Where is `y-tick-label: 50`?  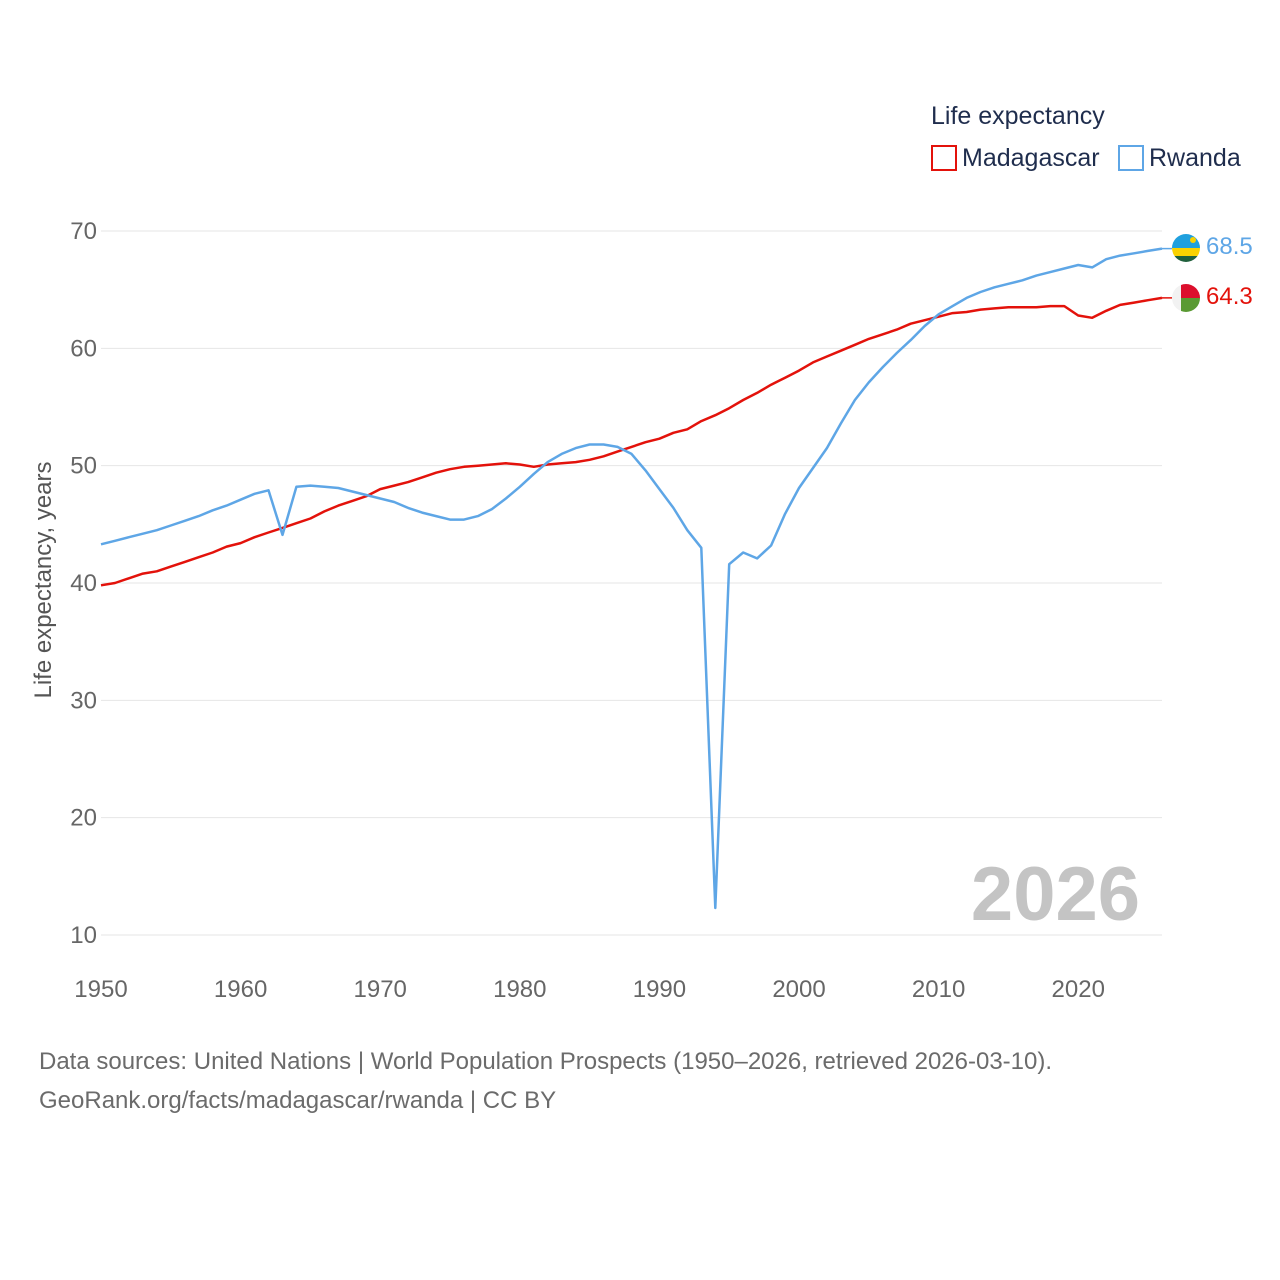 y-tick-label: 50 is located at coordinates (83, 466).